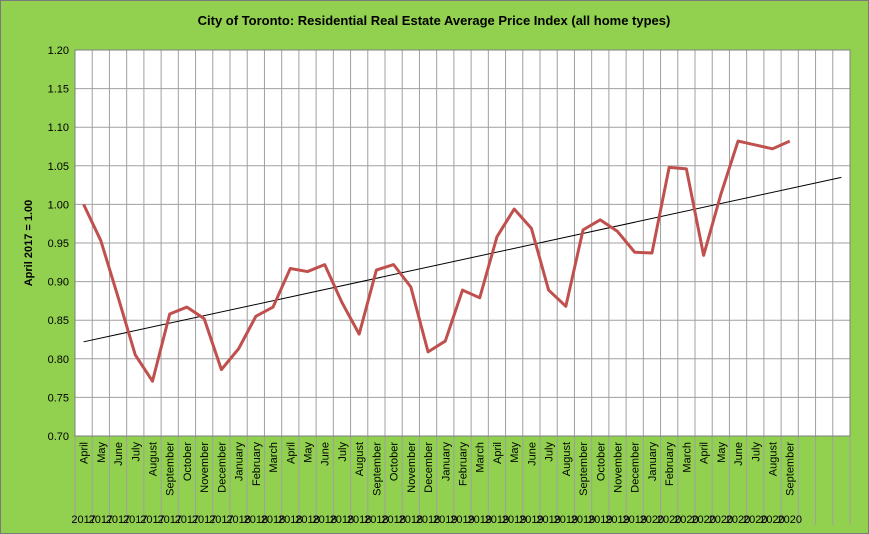 The height and width of the screenshot is (534, 869). What do you see at coordinates (58, 360) in the screenshot?
I see `y-tick-label: 0.80` at bounding box center [58, 360].